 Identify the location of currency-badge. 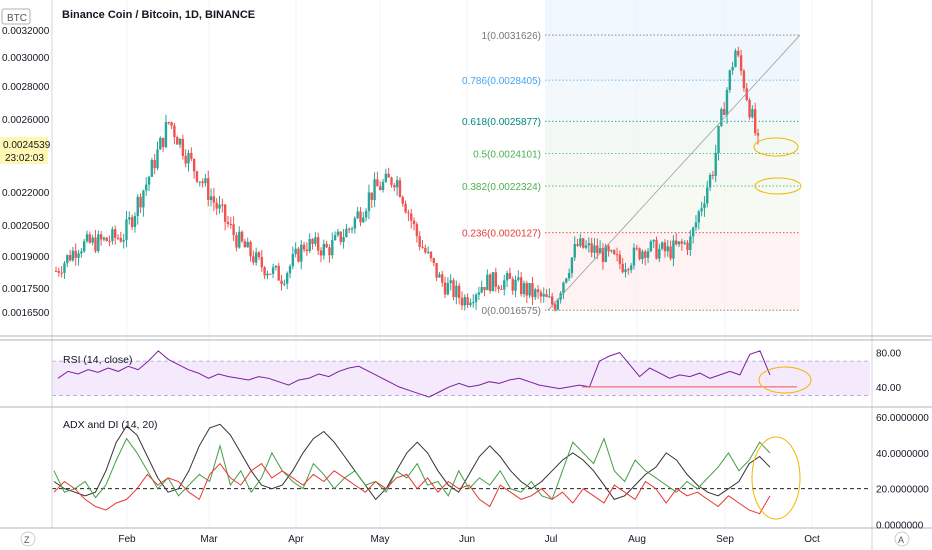
(16, 16).